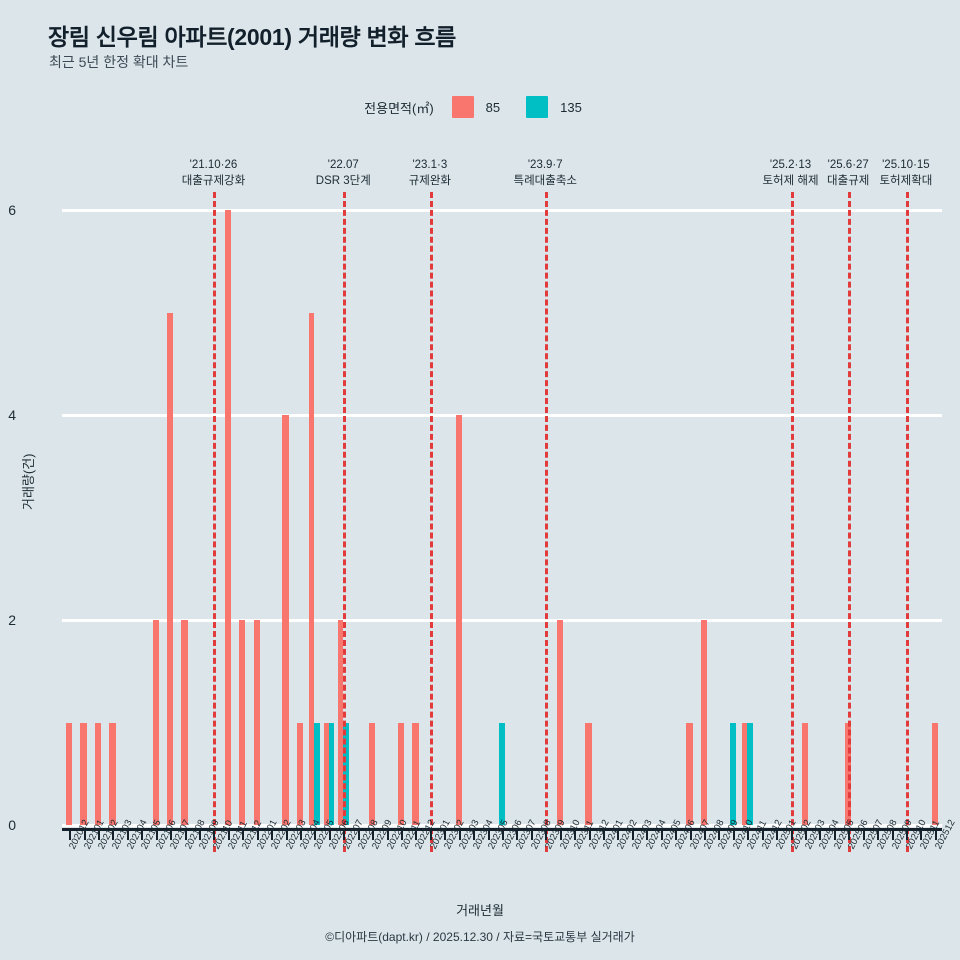 The width and height of the screenshot is (960, 960). Describe the element at coordinates (343, 180) in the screenshot. I see `event-text: DSR 3단계` at that location.